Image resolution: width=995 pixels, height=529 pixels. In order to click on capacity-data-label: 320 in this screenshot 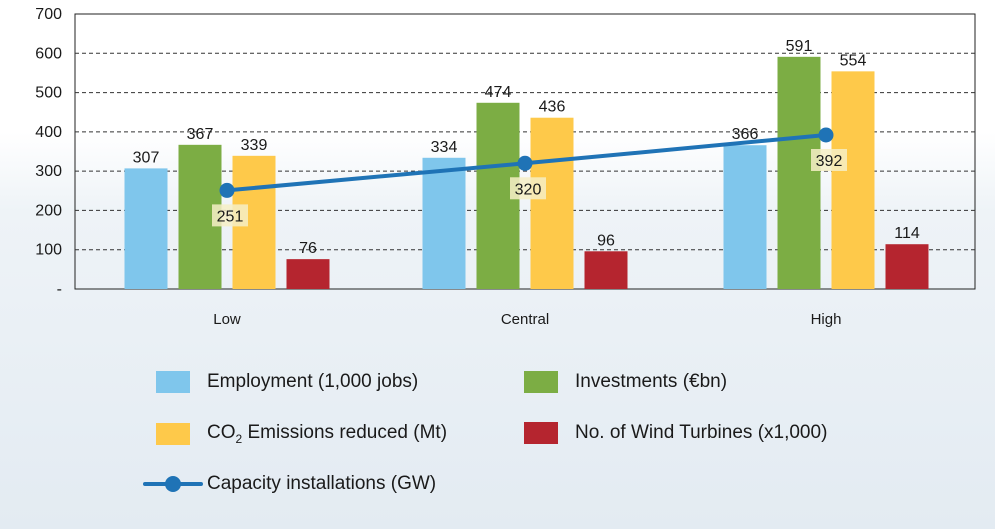, I will do `click(528, 189)`.